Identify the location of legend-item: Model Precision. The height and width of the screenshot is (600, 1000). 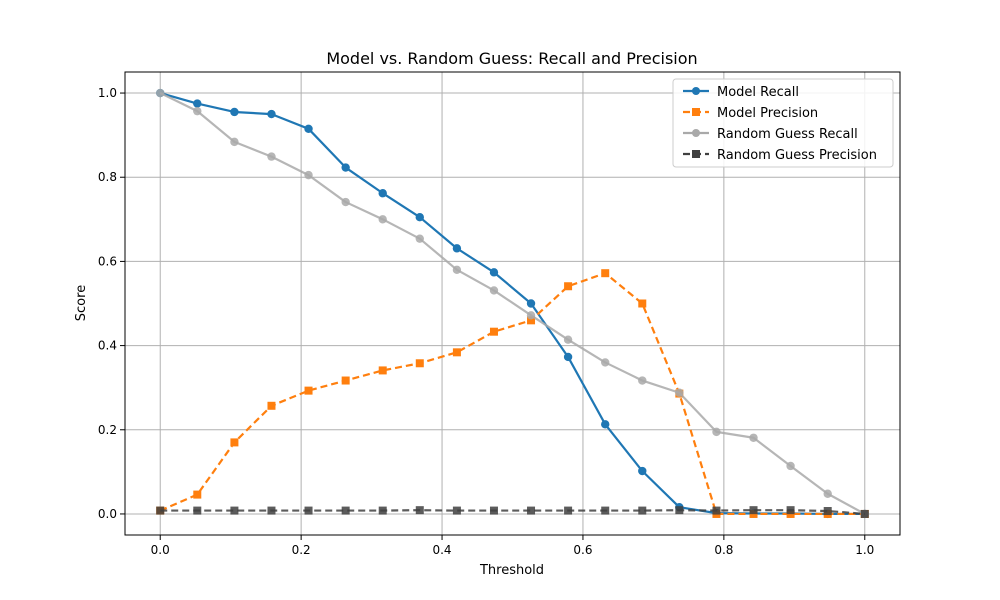
(750, 113).